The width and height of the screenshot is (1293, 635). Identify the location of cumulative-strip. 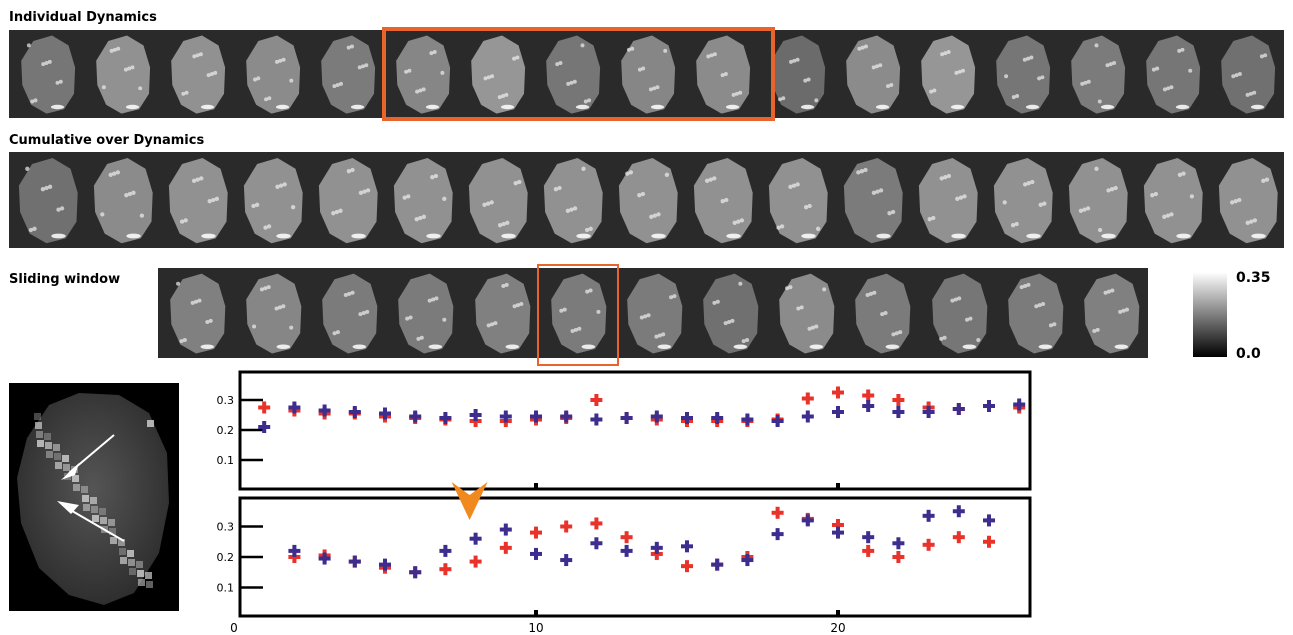
(646, 200).